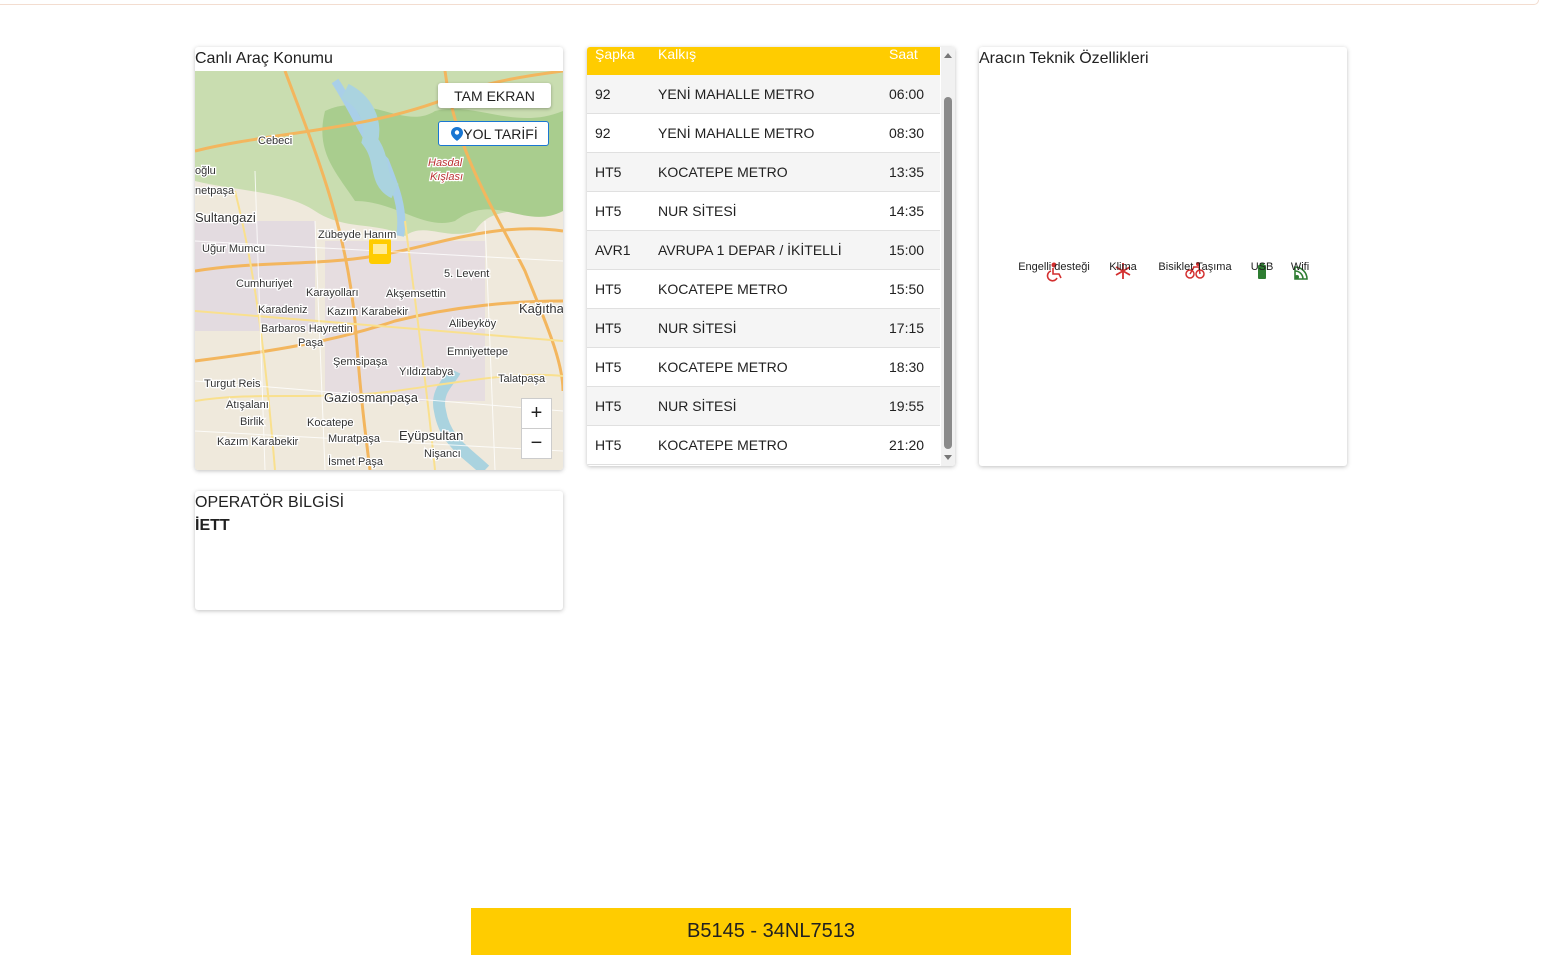 This screenshot has height=955, width=1541. I want to click on header-cell: Kalkış, so click(677, 54).